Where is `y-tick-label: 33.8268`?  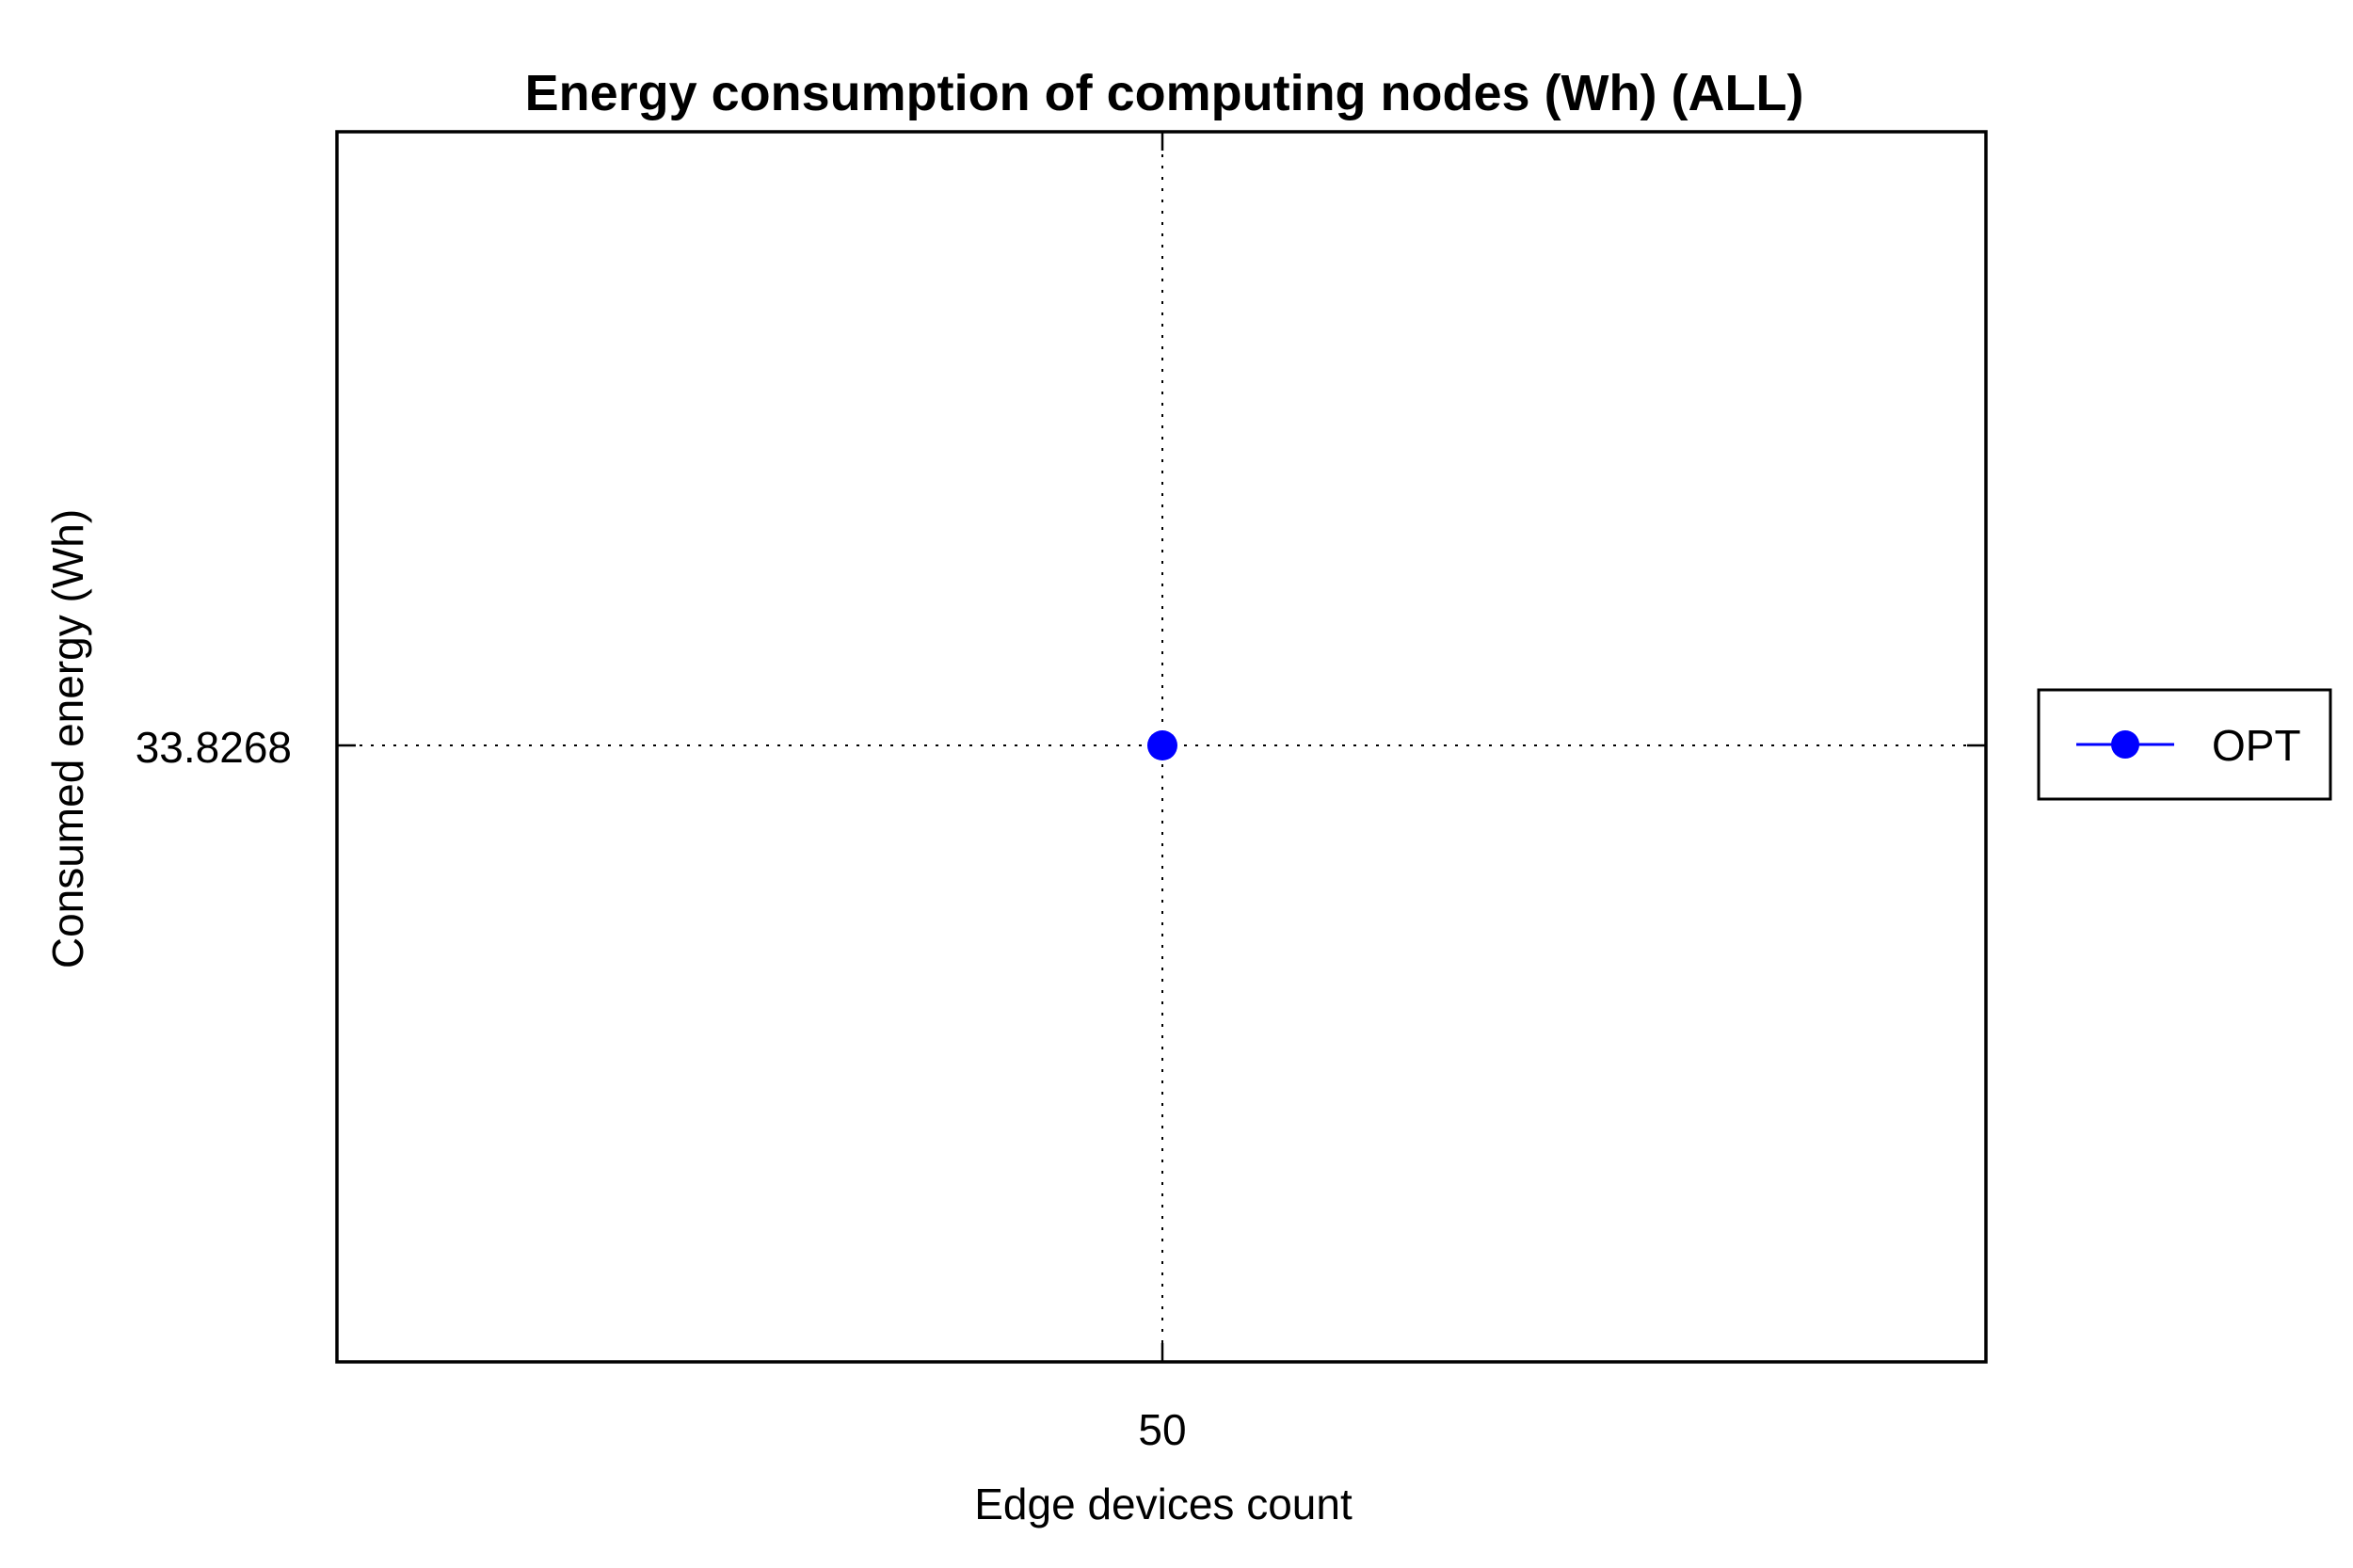 y-tick-label: 33.8268 is located at coordinates (214, 747).